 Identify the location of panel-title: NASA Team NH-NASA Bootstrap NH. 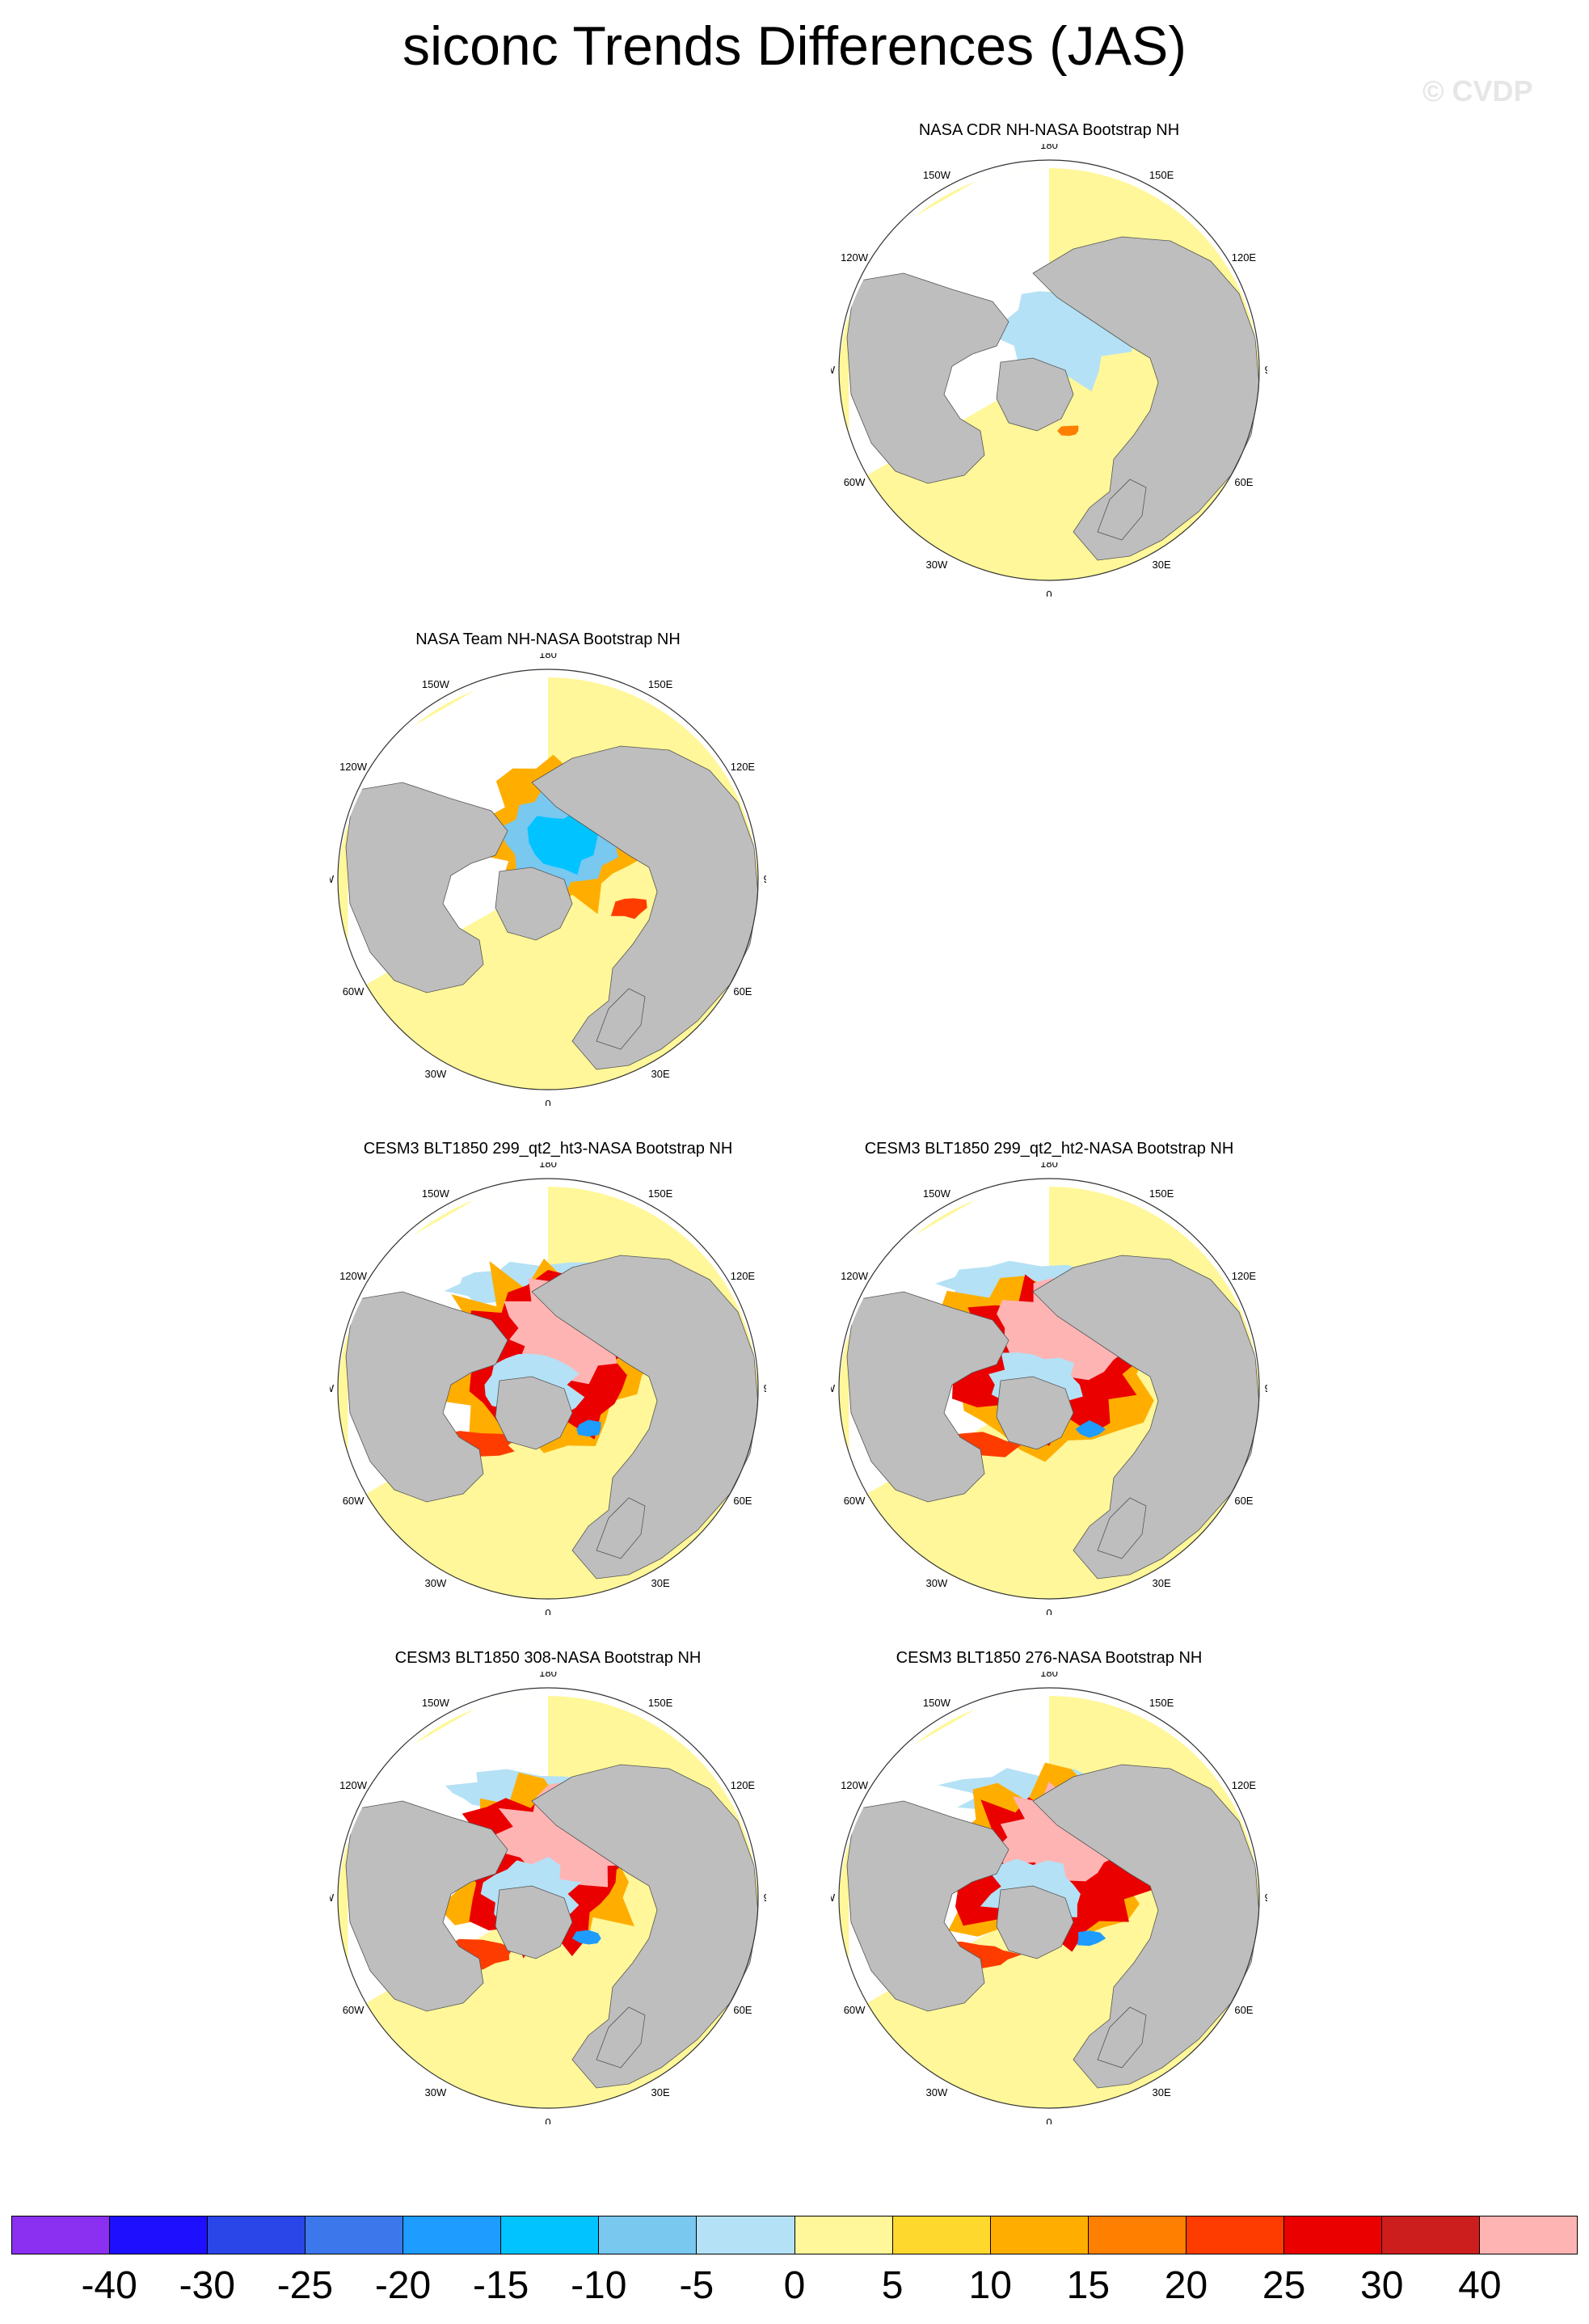
(548, 639).